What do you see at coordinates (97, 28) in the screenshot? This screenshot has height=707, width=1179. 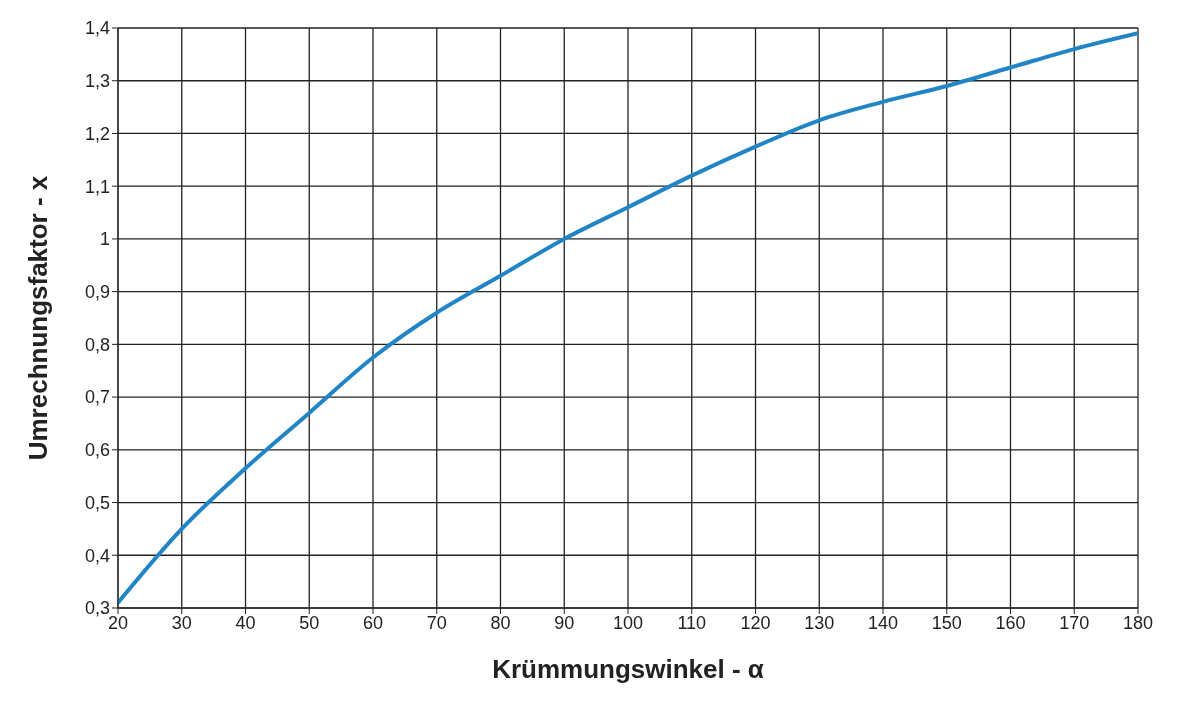 I see `y-tick-label: 1,4` at bounding box center [97, 28].